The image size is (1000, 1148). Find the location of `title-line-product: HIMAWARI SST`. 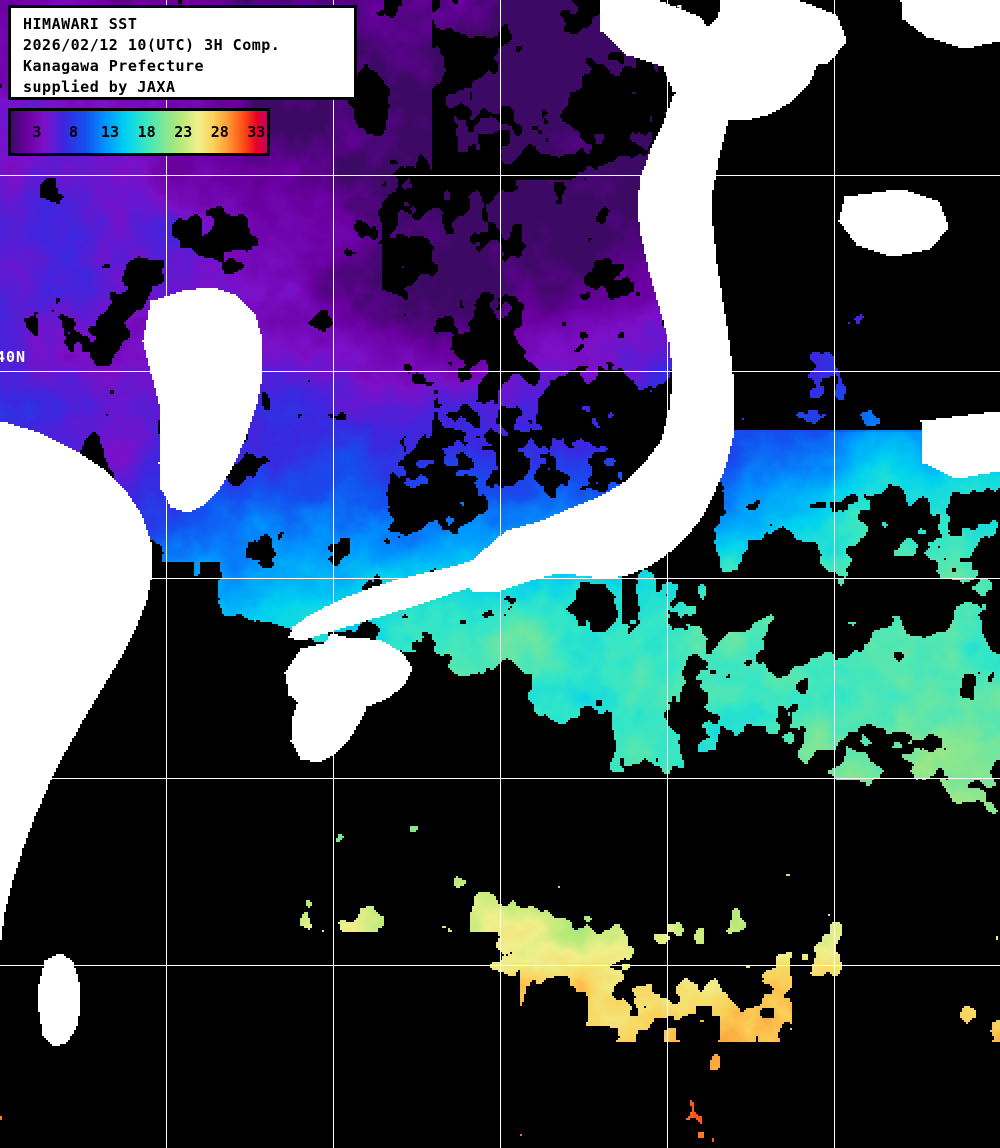

title-line-product: HIMAWARI SST is located at coordinates (80, 24).